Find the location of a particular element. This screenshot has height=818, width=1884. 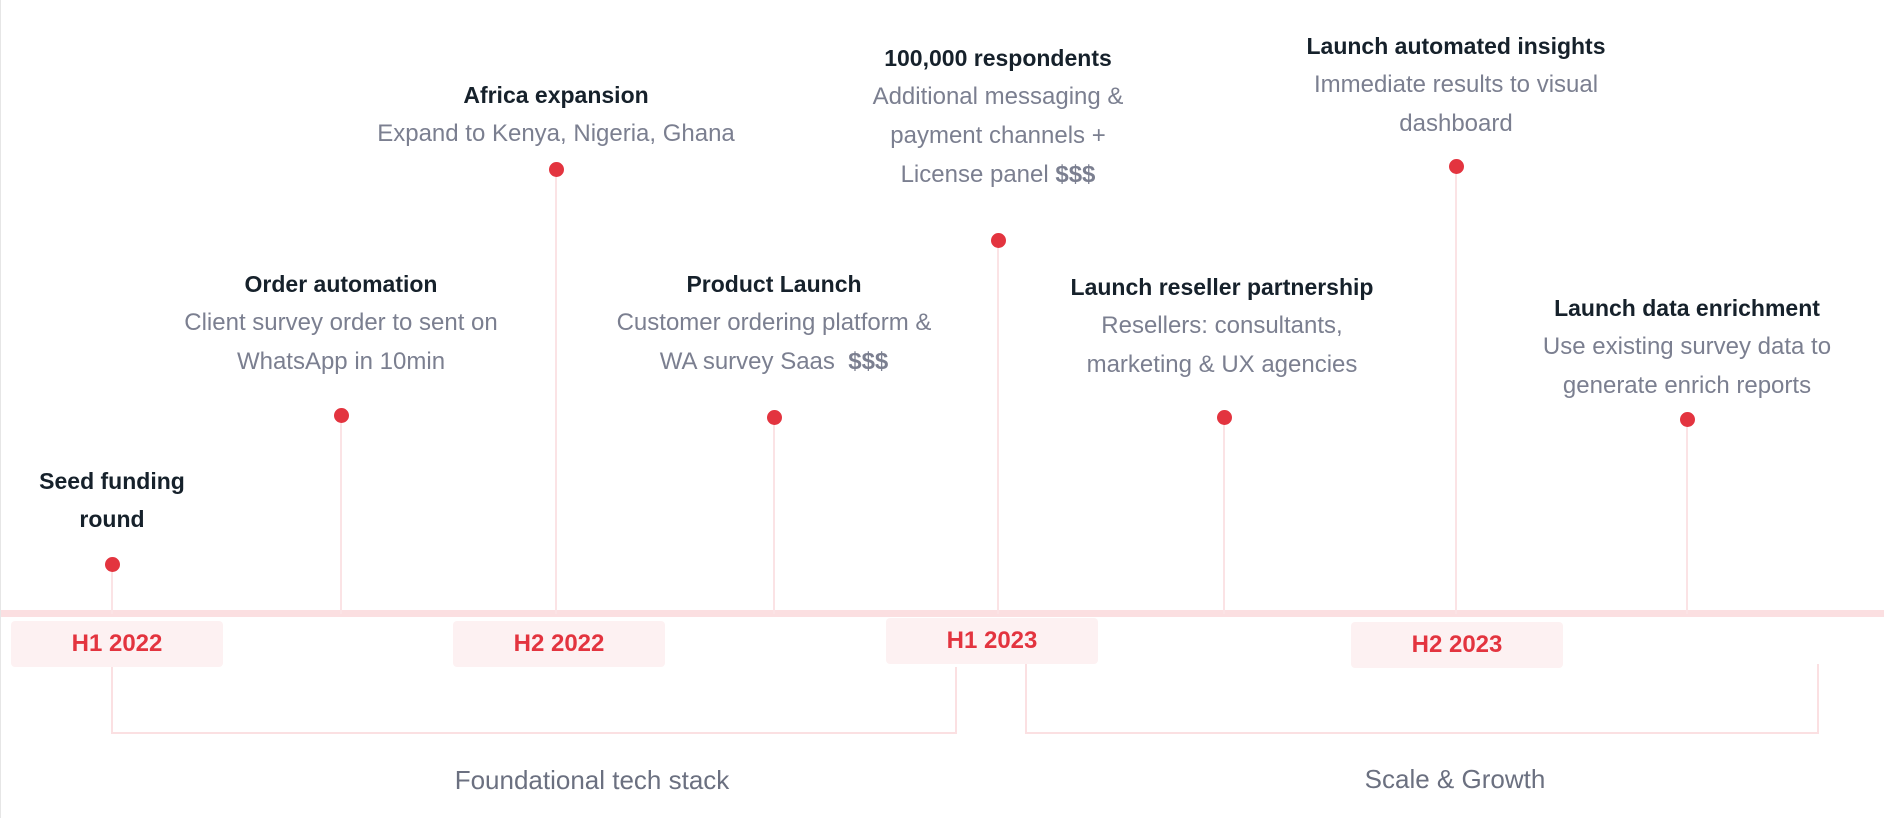

milestone-description: Expand to Kenya, Nigeria, Ghana is located at coordinates (556, 133).